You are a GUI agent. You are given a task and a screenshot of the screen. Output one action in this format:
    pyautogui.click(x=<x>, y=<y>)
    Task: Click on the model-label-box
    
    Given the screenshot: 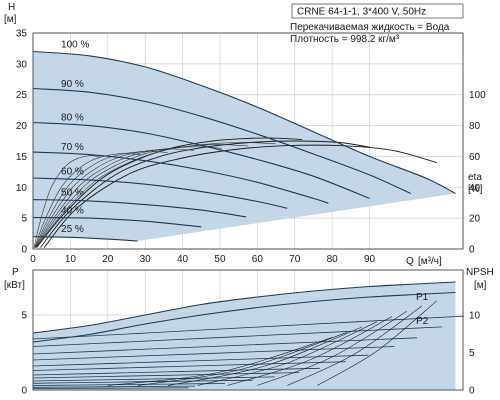 What is the action you would take?
    pyautogui.click(x=377, y=11)
    